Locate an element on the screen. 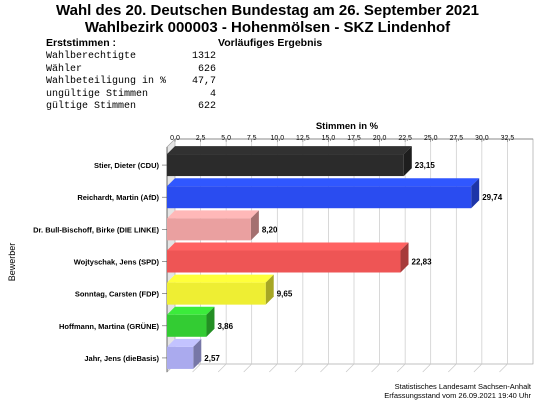  x-tick-label: 15,0 is located at coordinates (329, 138).